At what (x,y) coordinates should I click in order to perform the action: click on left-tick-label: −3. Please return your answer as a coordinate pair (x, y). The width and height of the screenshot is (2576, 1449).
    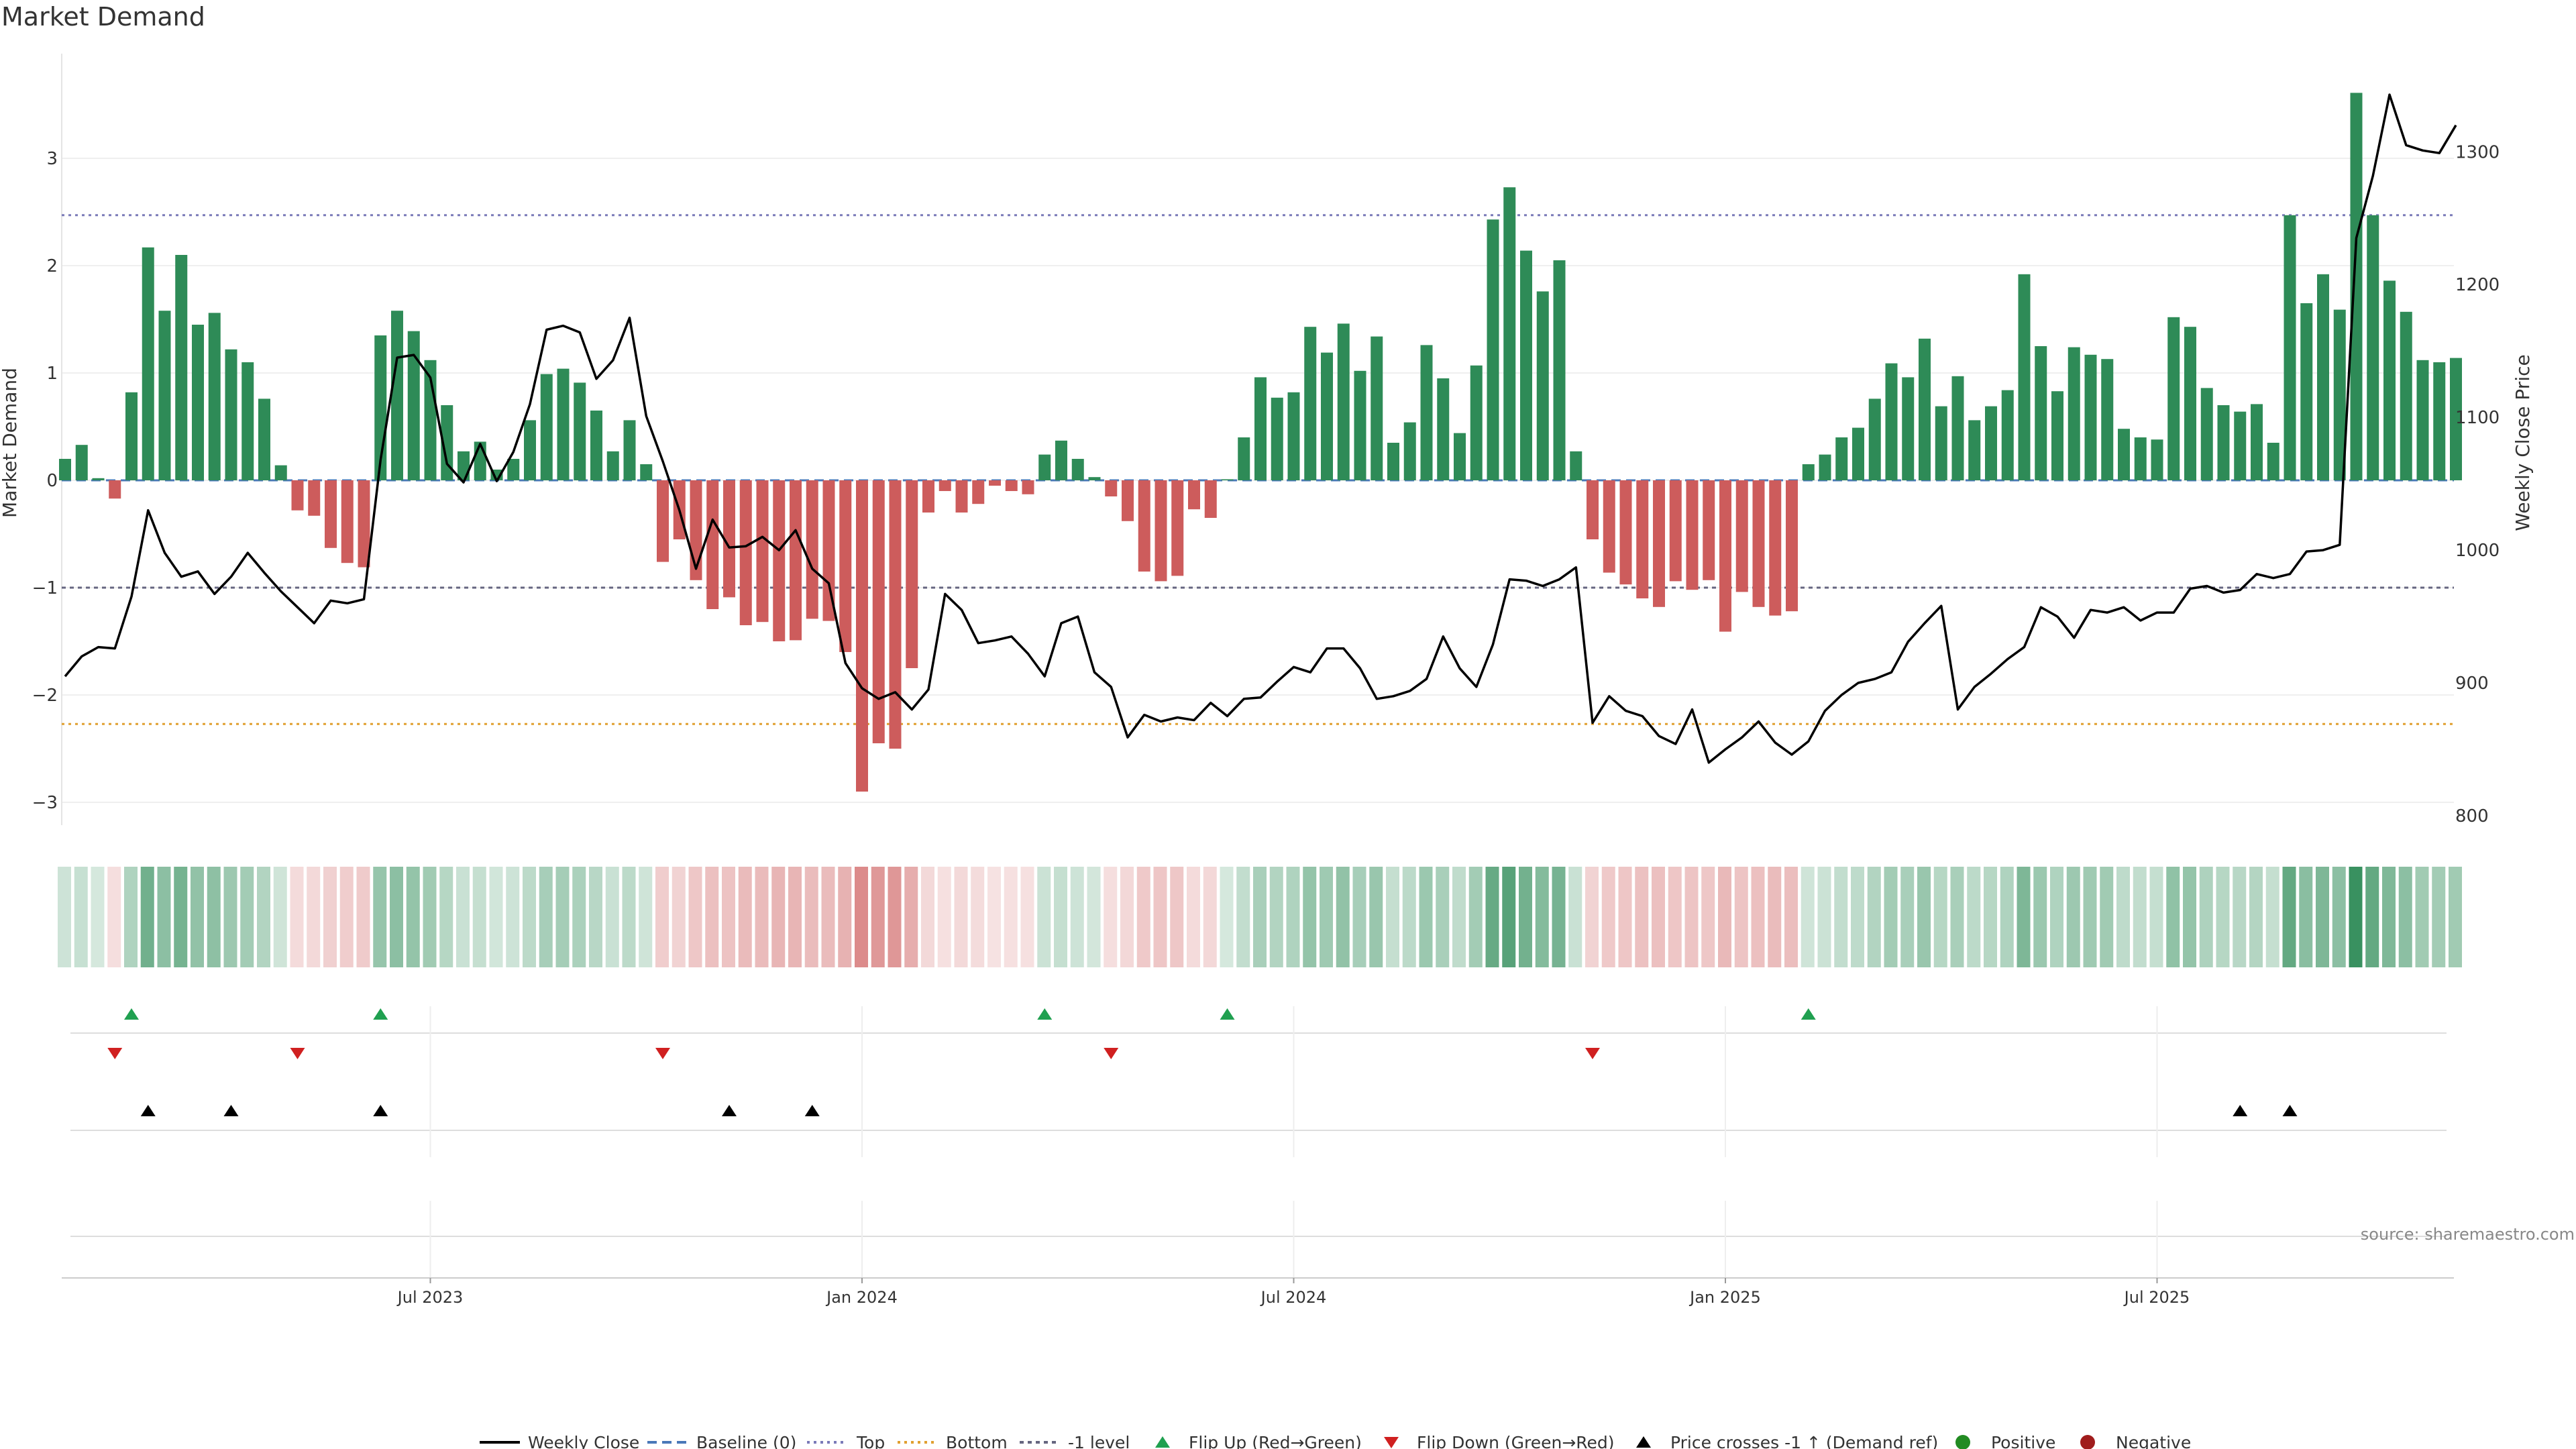
    Looking at the image, I should click on (45, 803).